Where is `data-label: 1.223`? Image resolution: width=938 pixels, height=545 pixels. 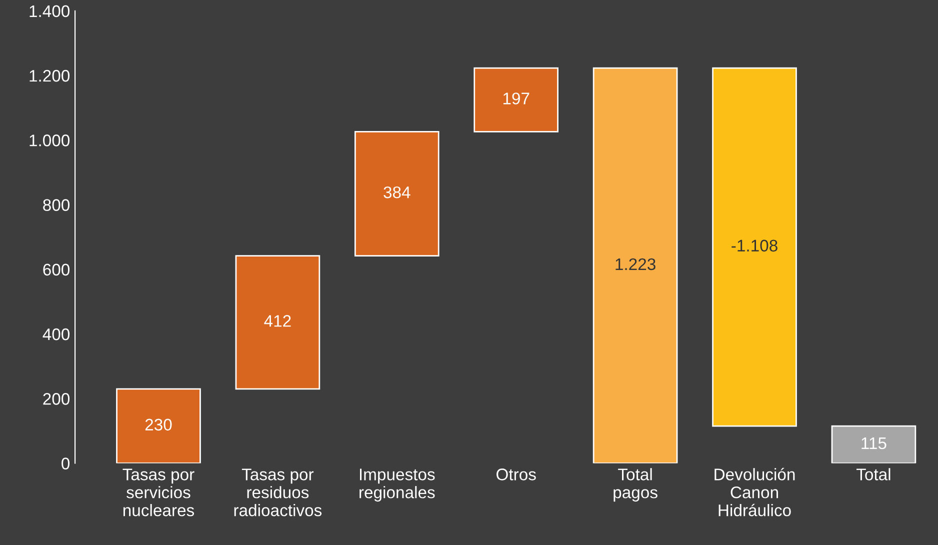 data-label: 1.223 is located at coordinates (636, 264).